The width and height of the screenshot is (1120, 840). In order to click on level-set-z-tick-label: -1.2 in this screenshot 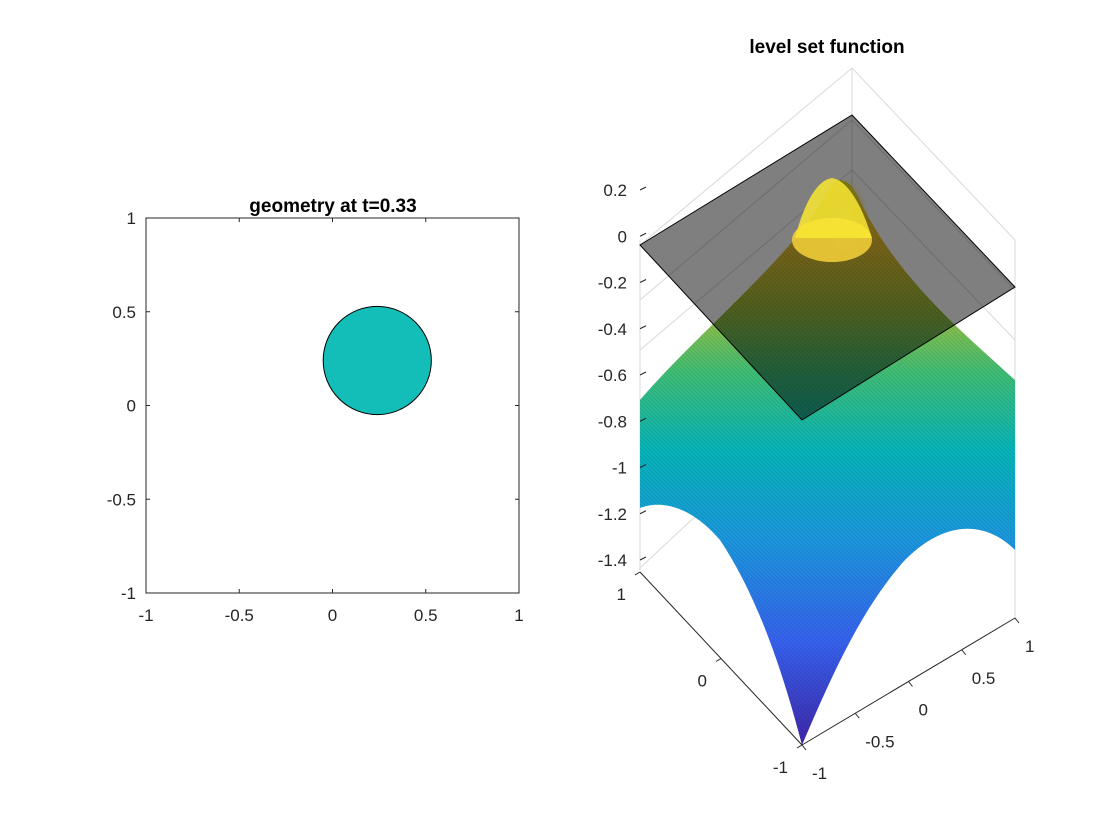, I will do `click(612, 514)`.